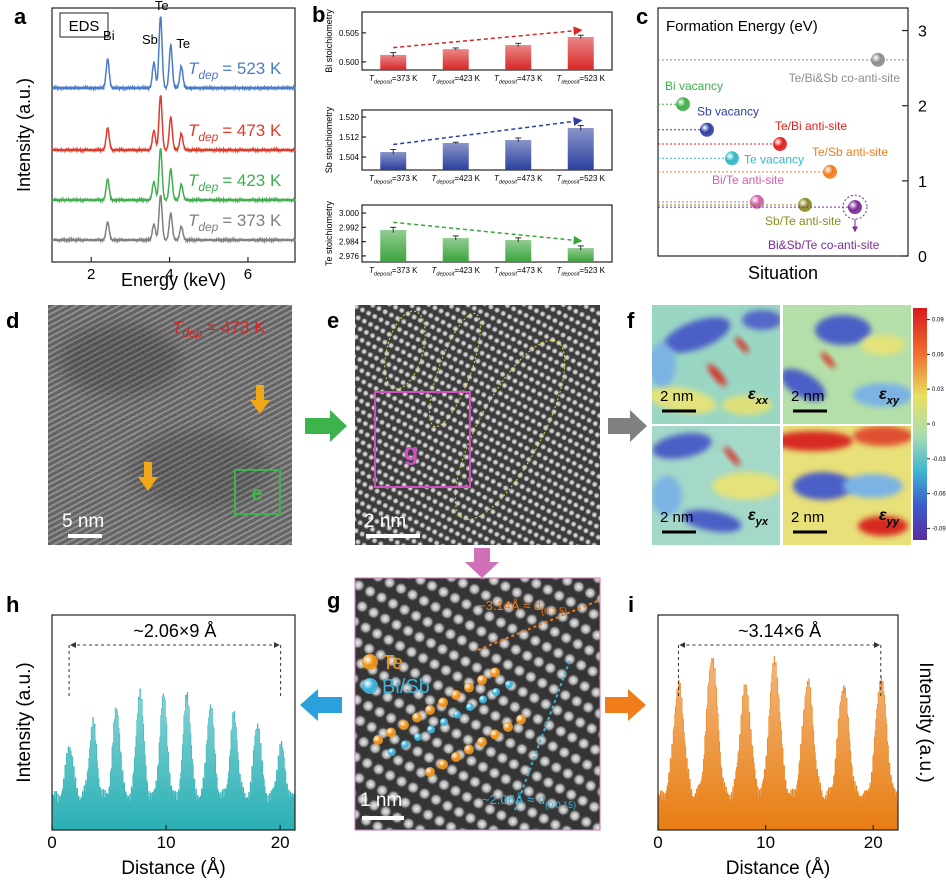 The width and height of the screenshot is (946, 886). I want to click on category-label-part: =373 K, so click(405, 78).